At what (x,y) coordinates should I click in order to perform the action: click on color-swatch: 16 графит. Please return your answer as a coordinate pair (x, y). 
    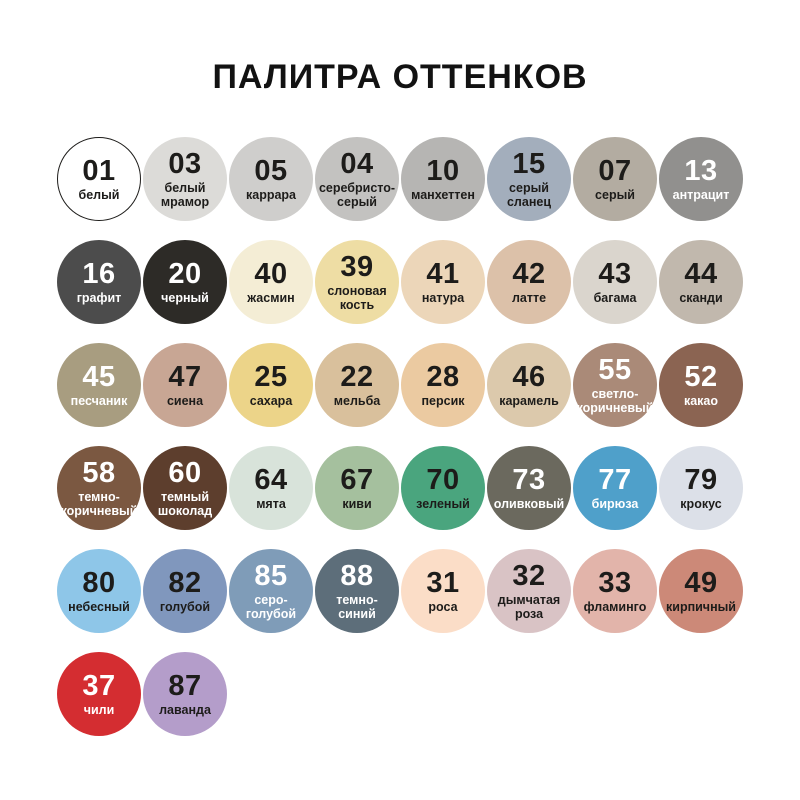
    Looking at the image, I should click on (99, 282).